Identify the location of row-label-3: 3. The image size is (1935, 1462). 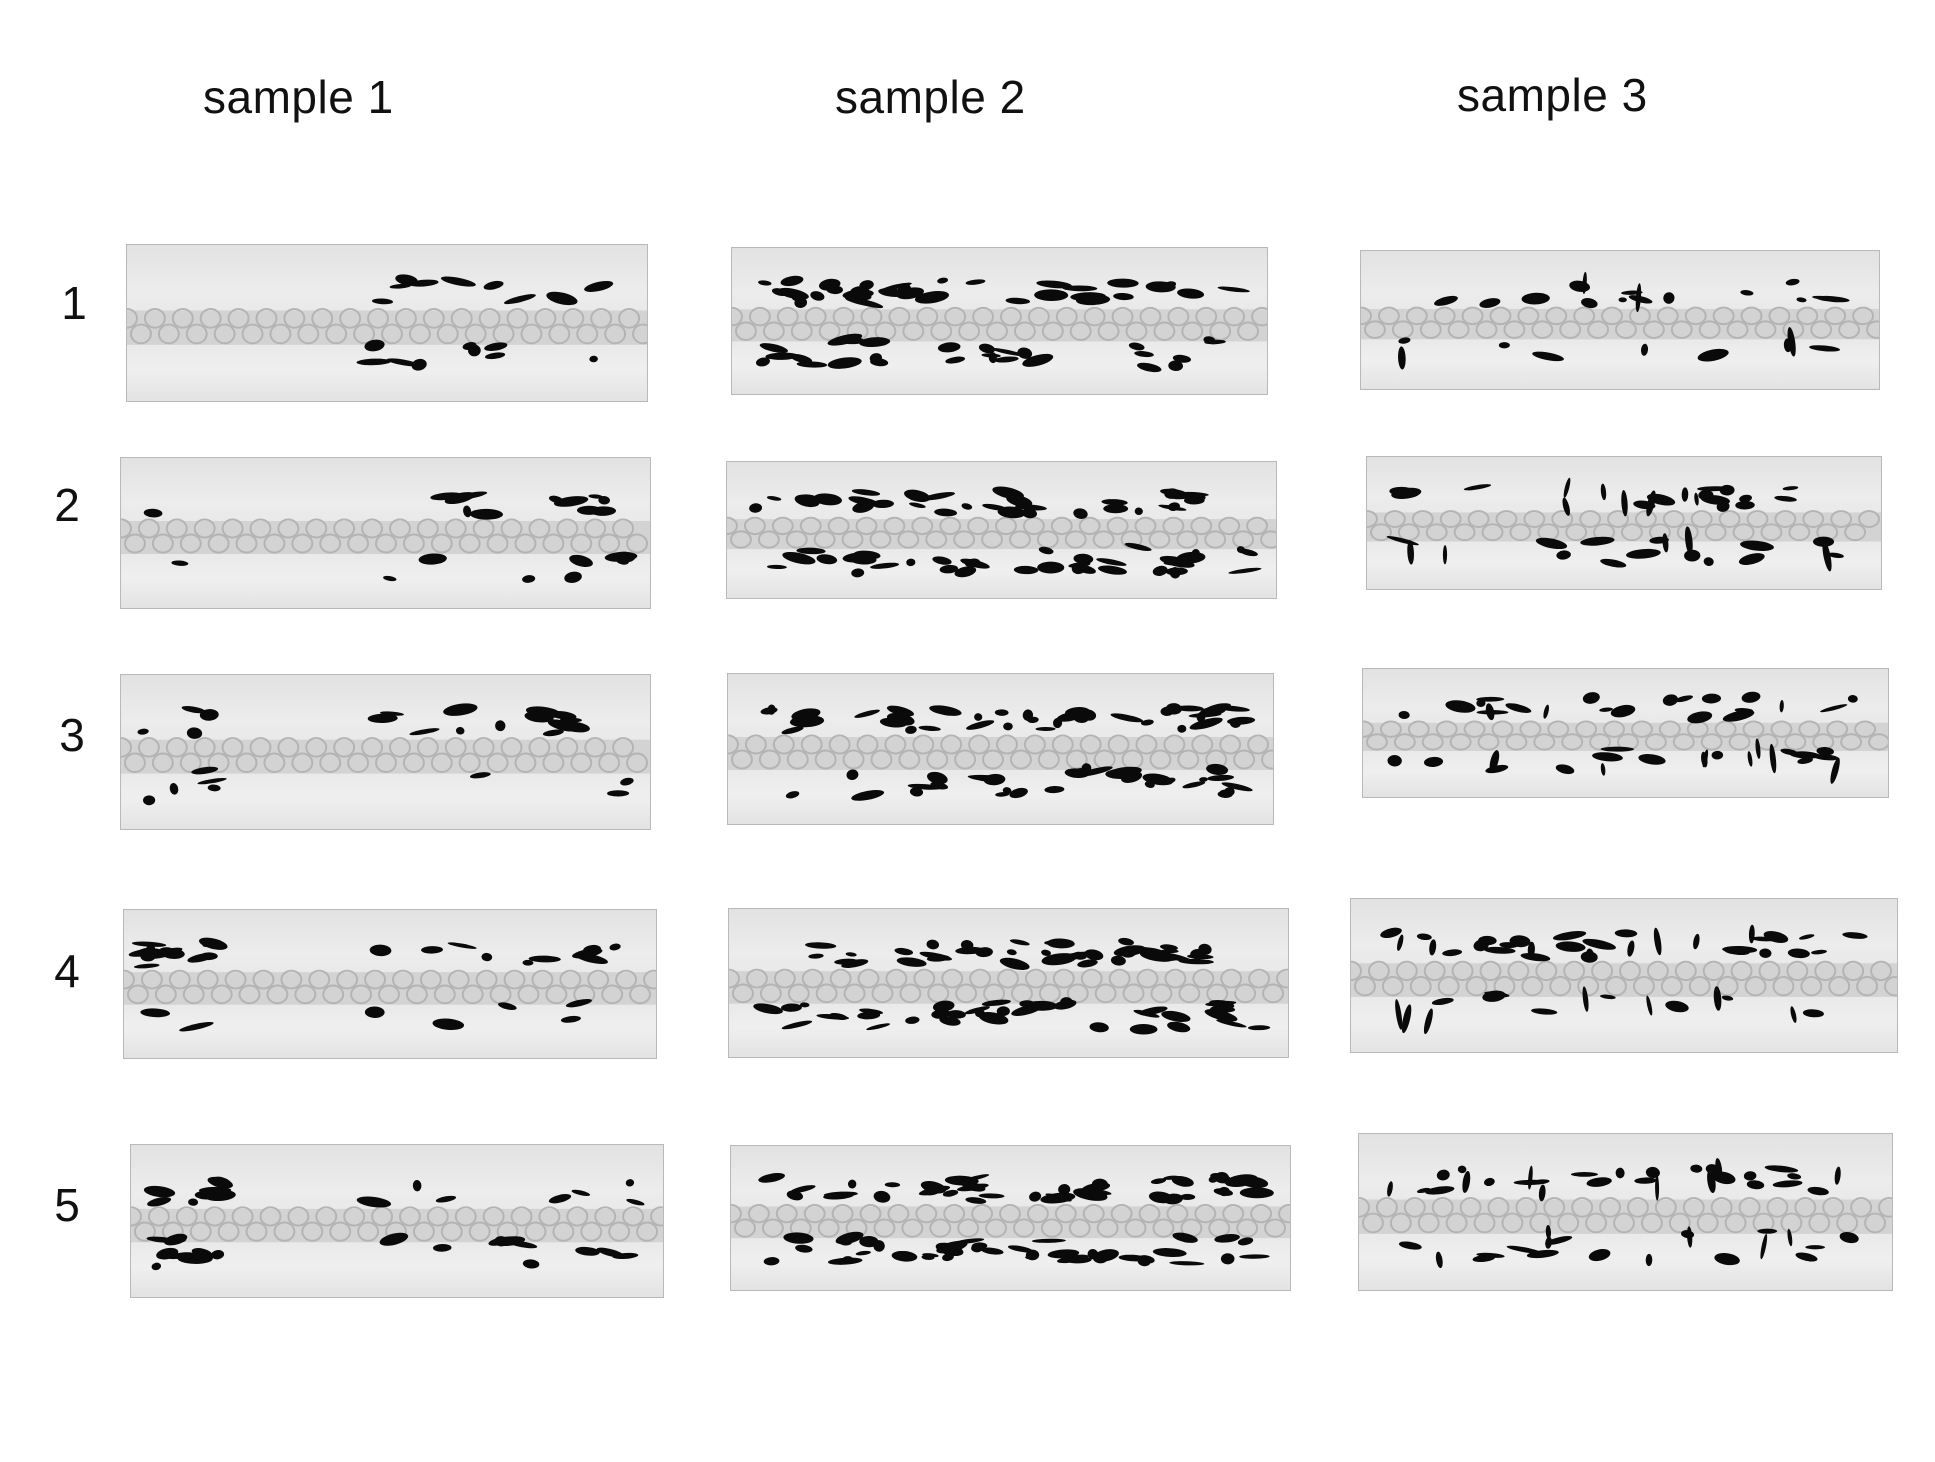
(72, 735).